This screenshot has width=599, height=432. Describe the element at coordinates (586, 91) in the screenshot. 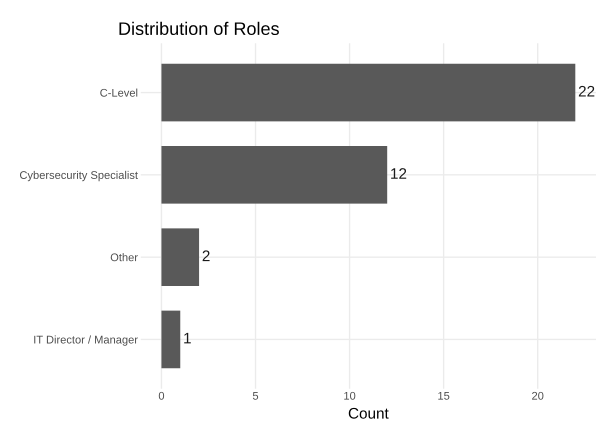

I see `data-label: 22` at that location.